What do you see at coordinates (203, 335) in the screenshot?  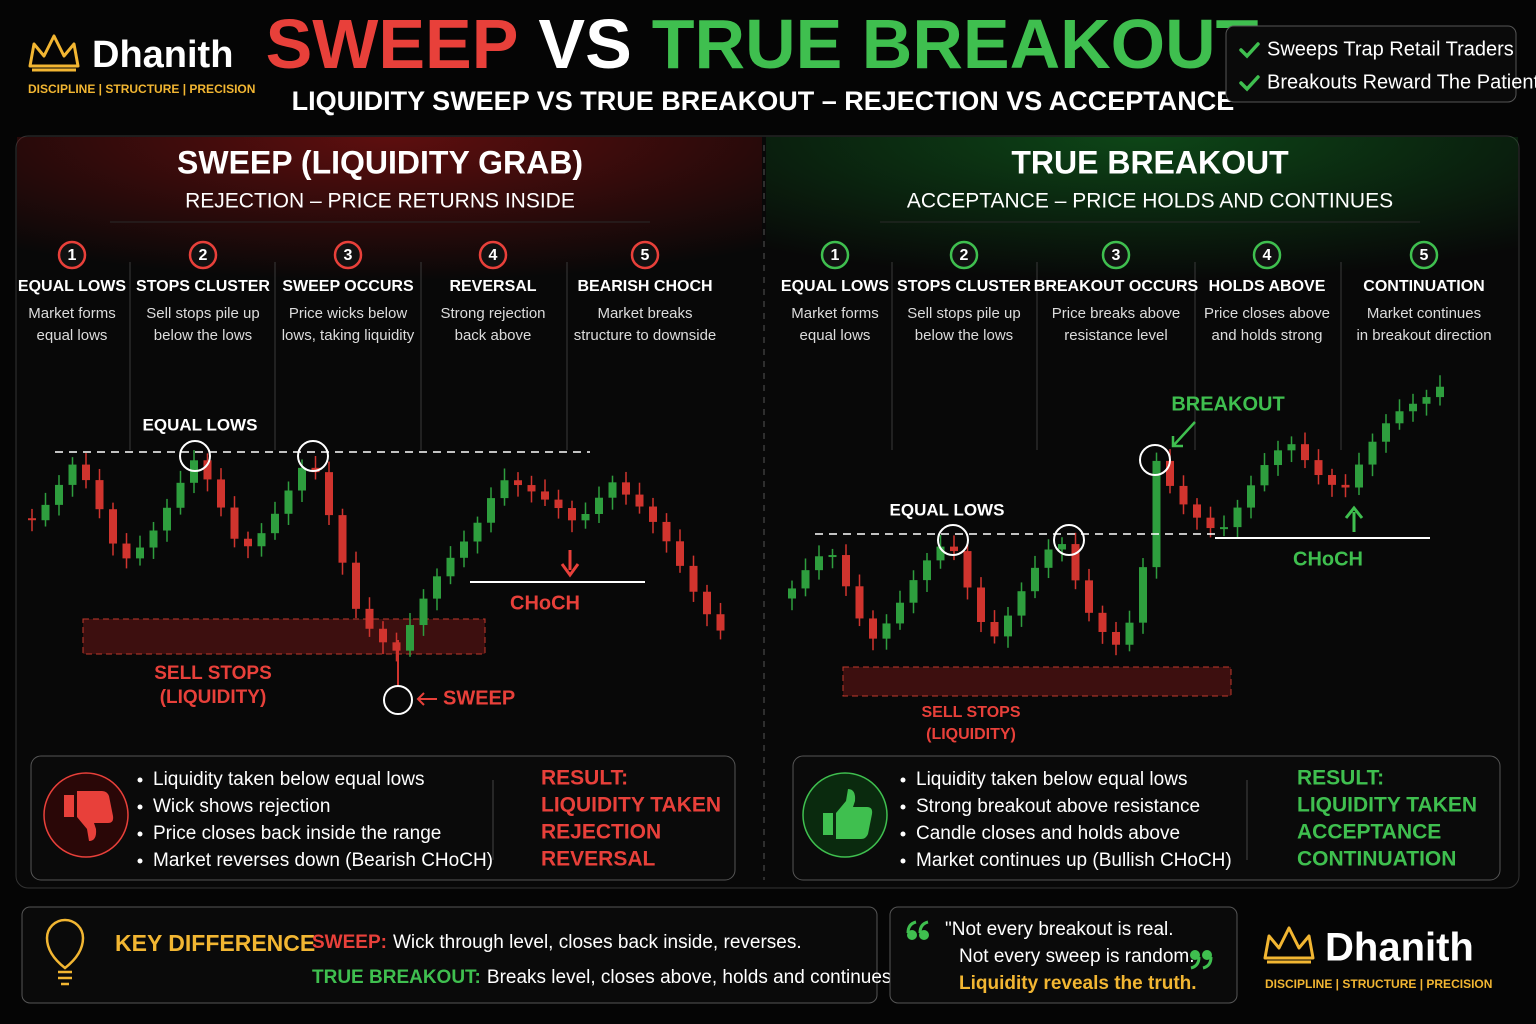 I see `step-desc: below the lows` at bounding box center [203, 335].